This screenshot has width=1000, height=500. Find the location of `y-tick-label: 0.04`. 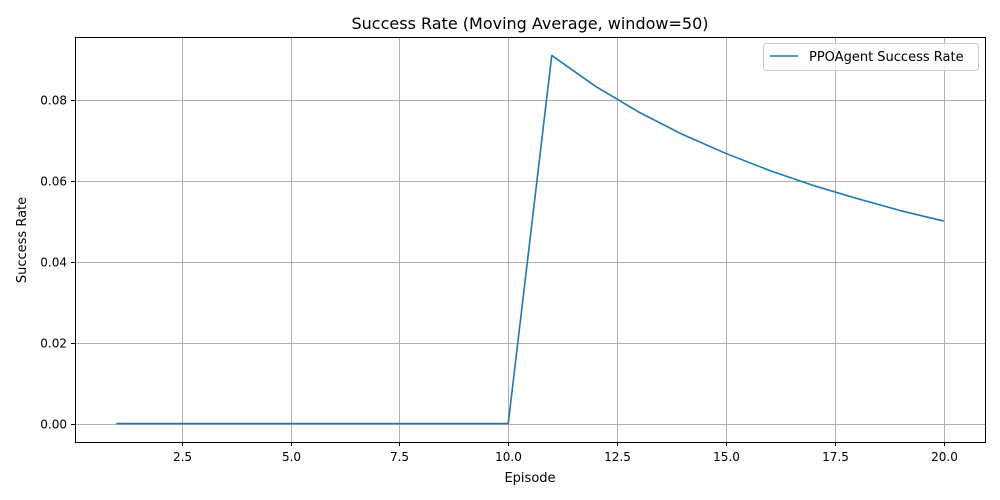

y-tick-label: 0.04 is located at coordinates (53, 263).